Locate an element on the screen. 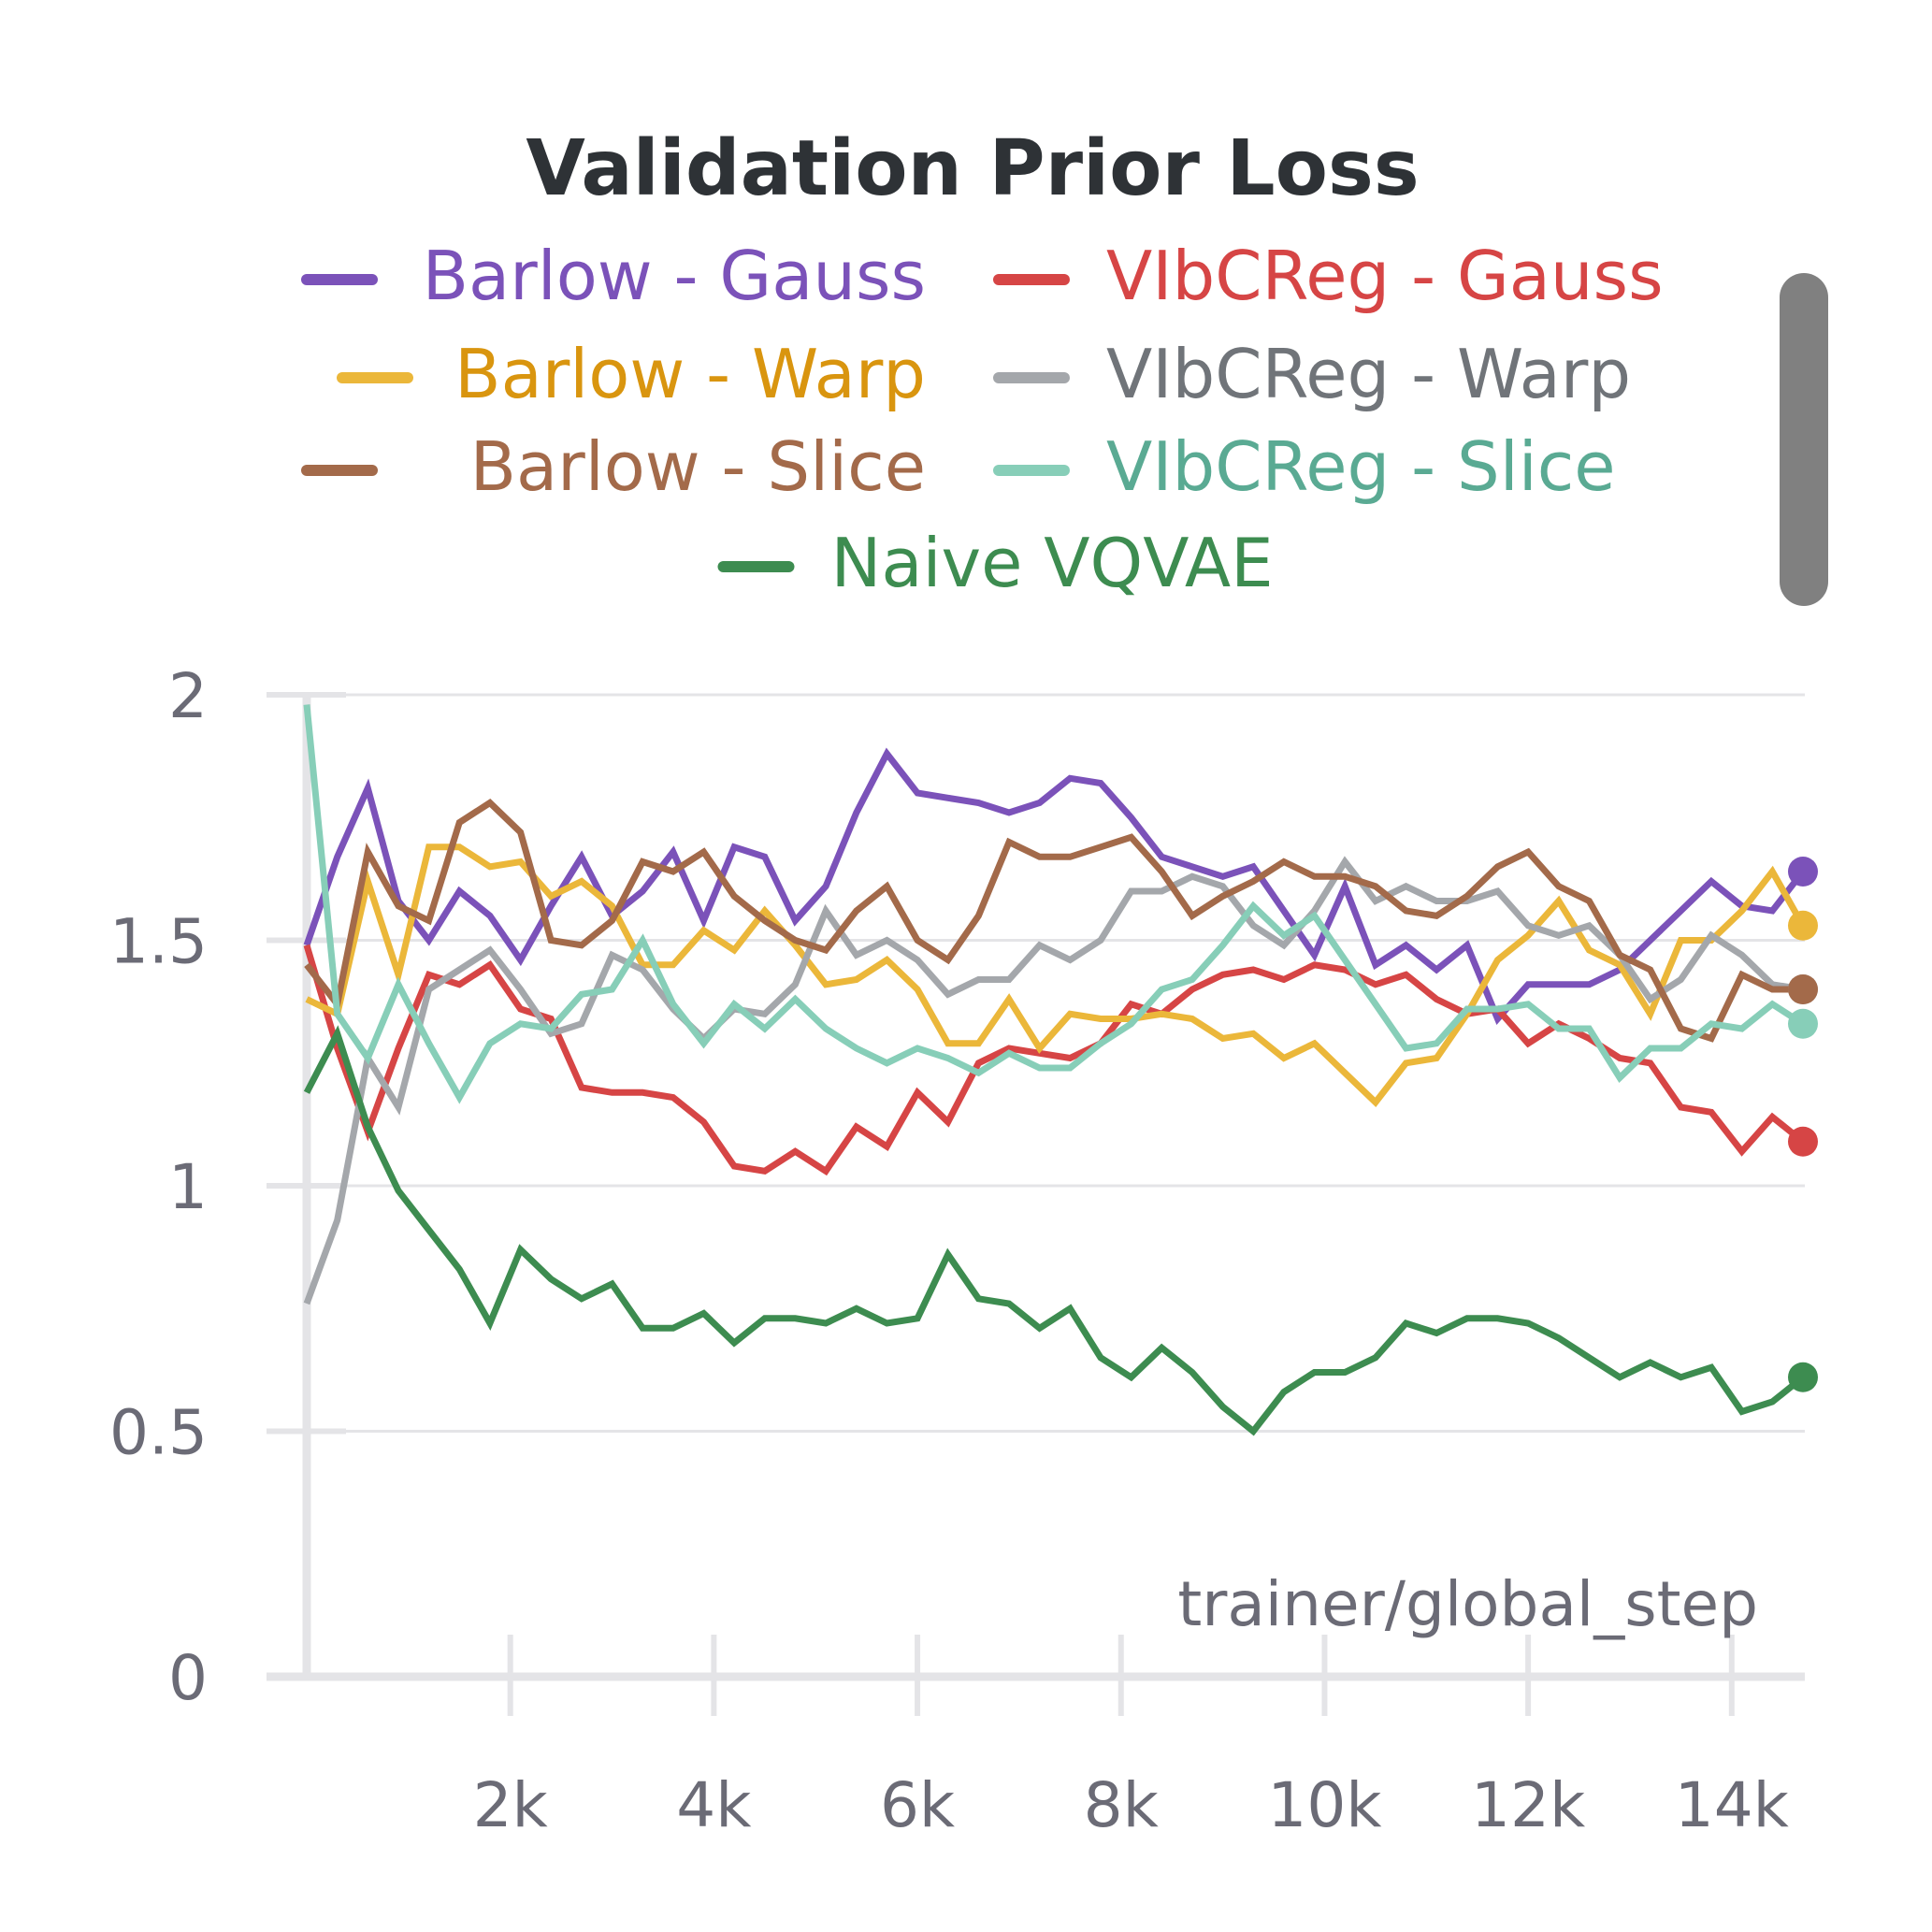 The height and width of the screenshot is (1932, 1932). x-tick-label: 14k is located at coordinates (1732, 1805).